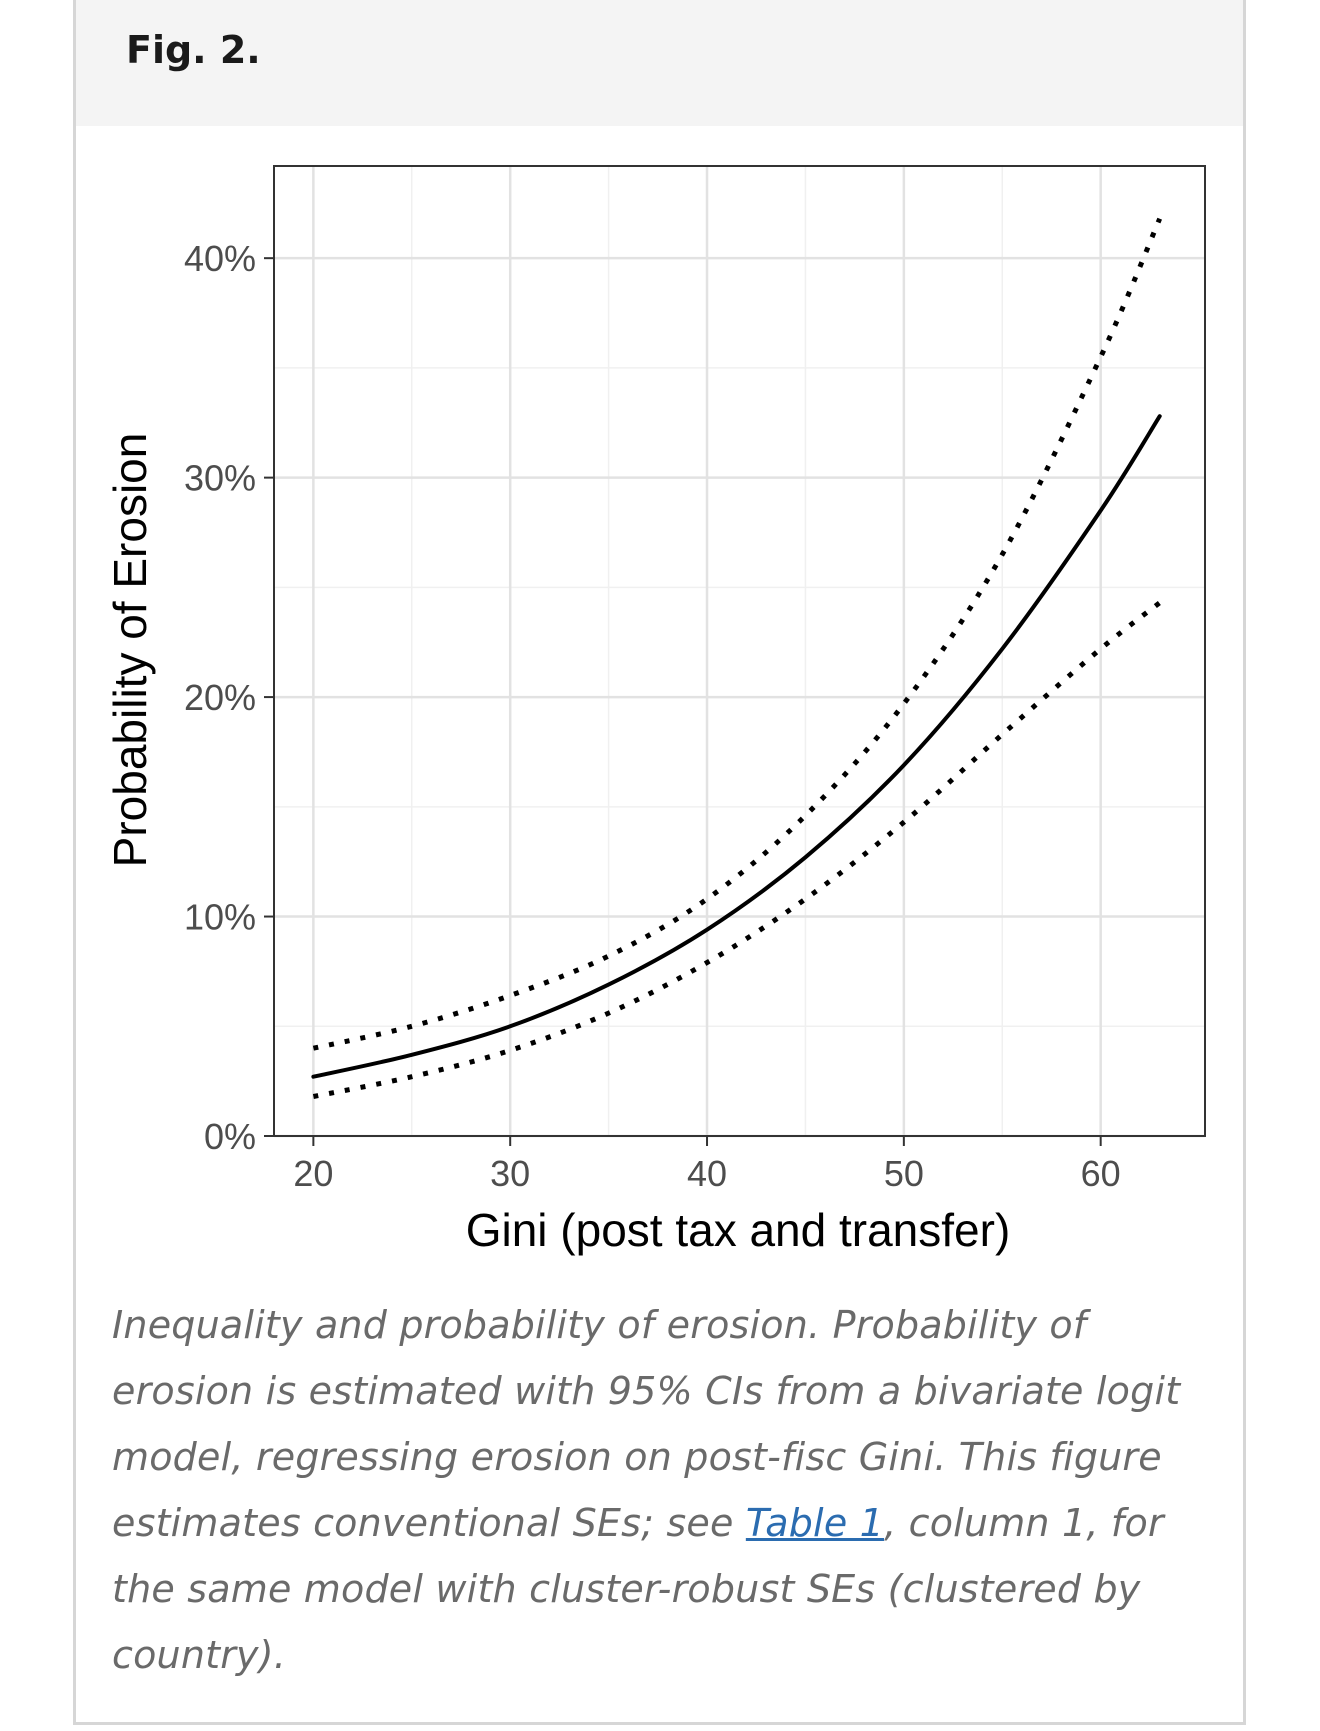  Describe the element at coordinates (220, 258) in the screenshot. I see `y-tick-label: 40%` at that location.